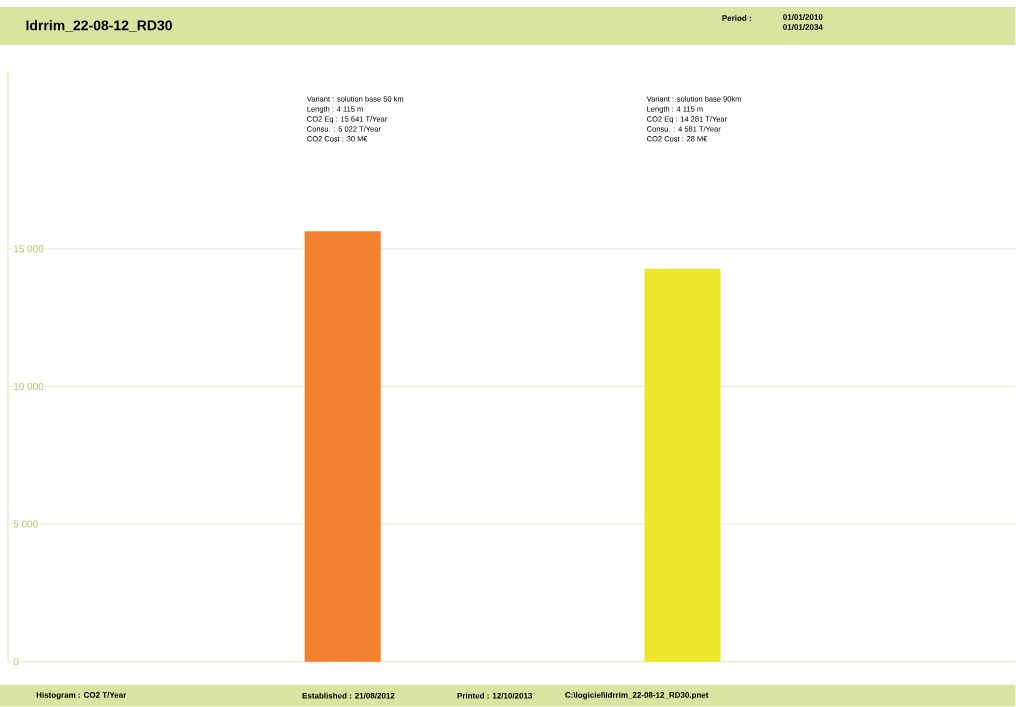  Describe the element at coordinates (25, 524) in the screenshot. I see `y-tick-label: 5 000` at that location.